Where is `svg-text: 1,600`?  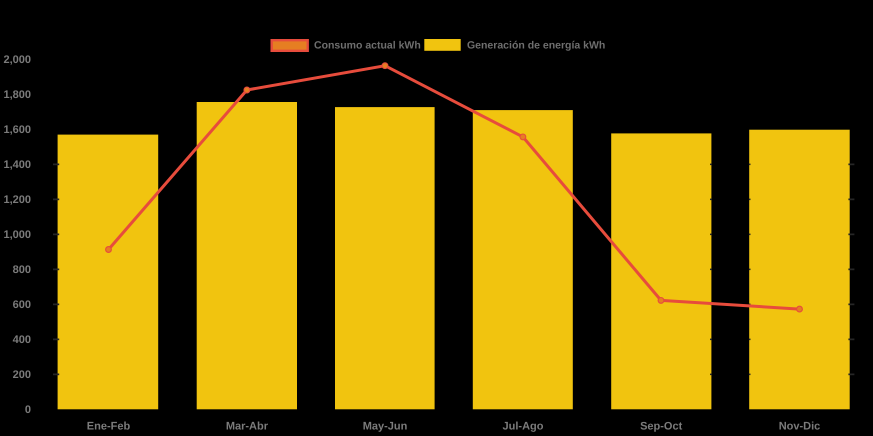
svg-text: 1,600 is located at coordinates (17, 130).